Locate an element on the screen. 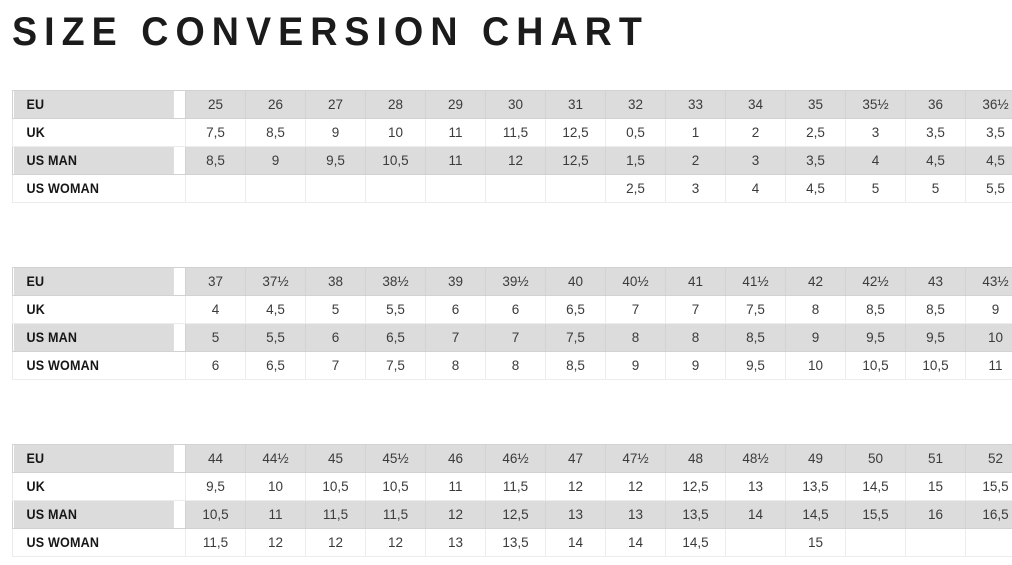 The height and width of the screenshot is (565, 1012). size-cell: 3,5 is located at coordinates (815, 160).